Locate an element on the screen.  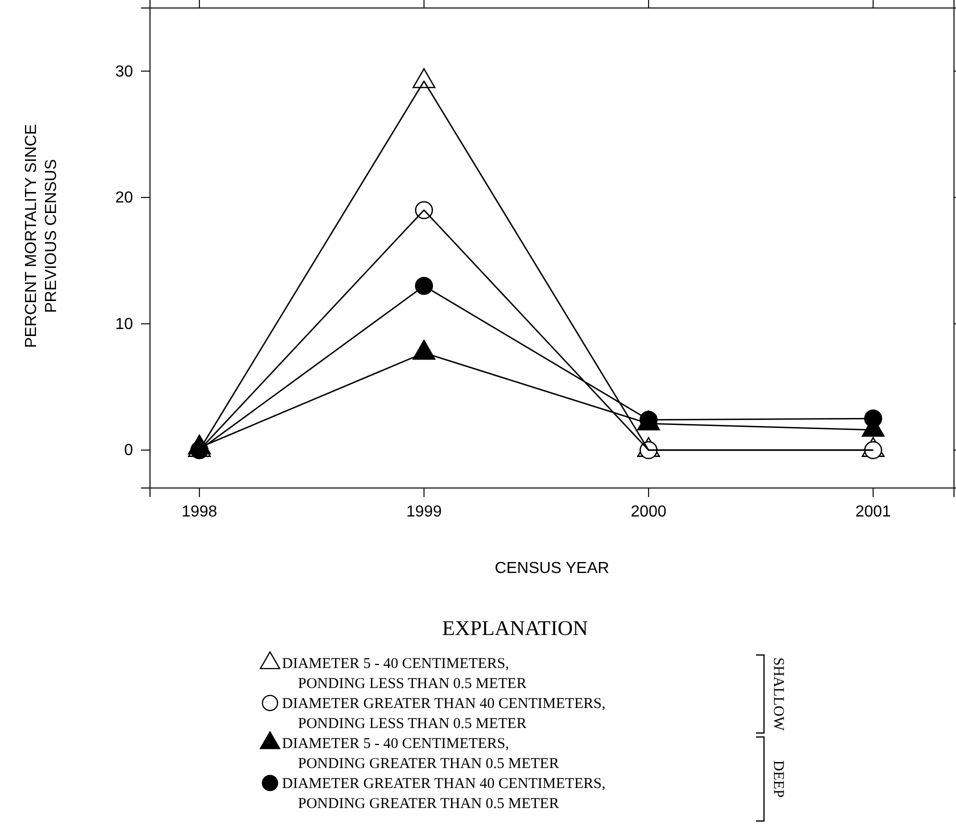
x-tick-label: 2000 is located at coordinates (648, 511).